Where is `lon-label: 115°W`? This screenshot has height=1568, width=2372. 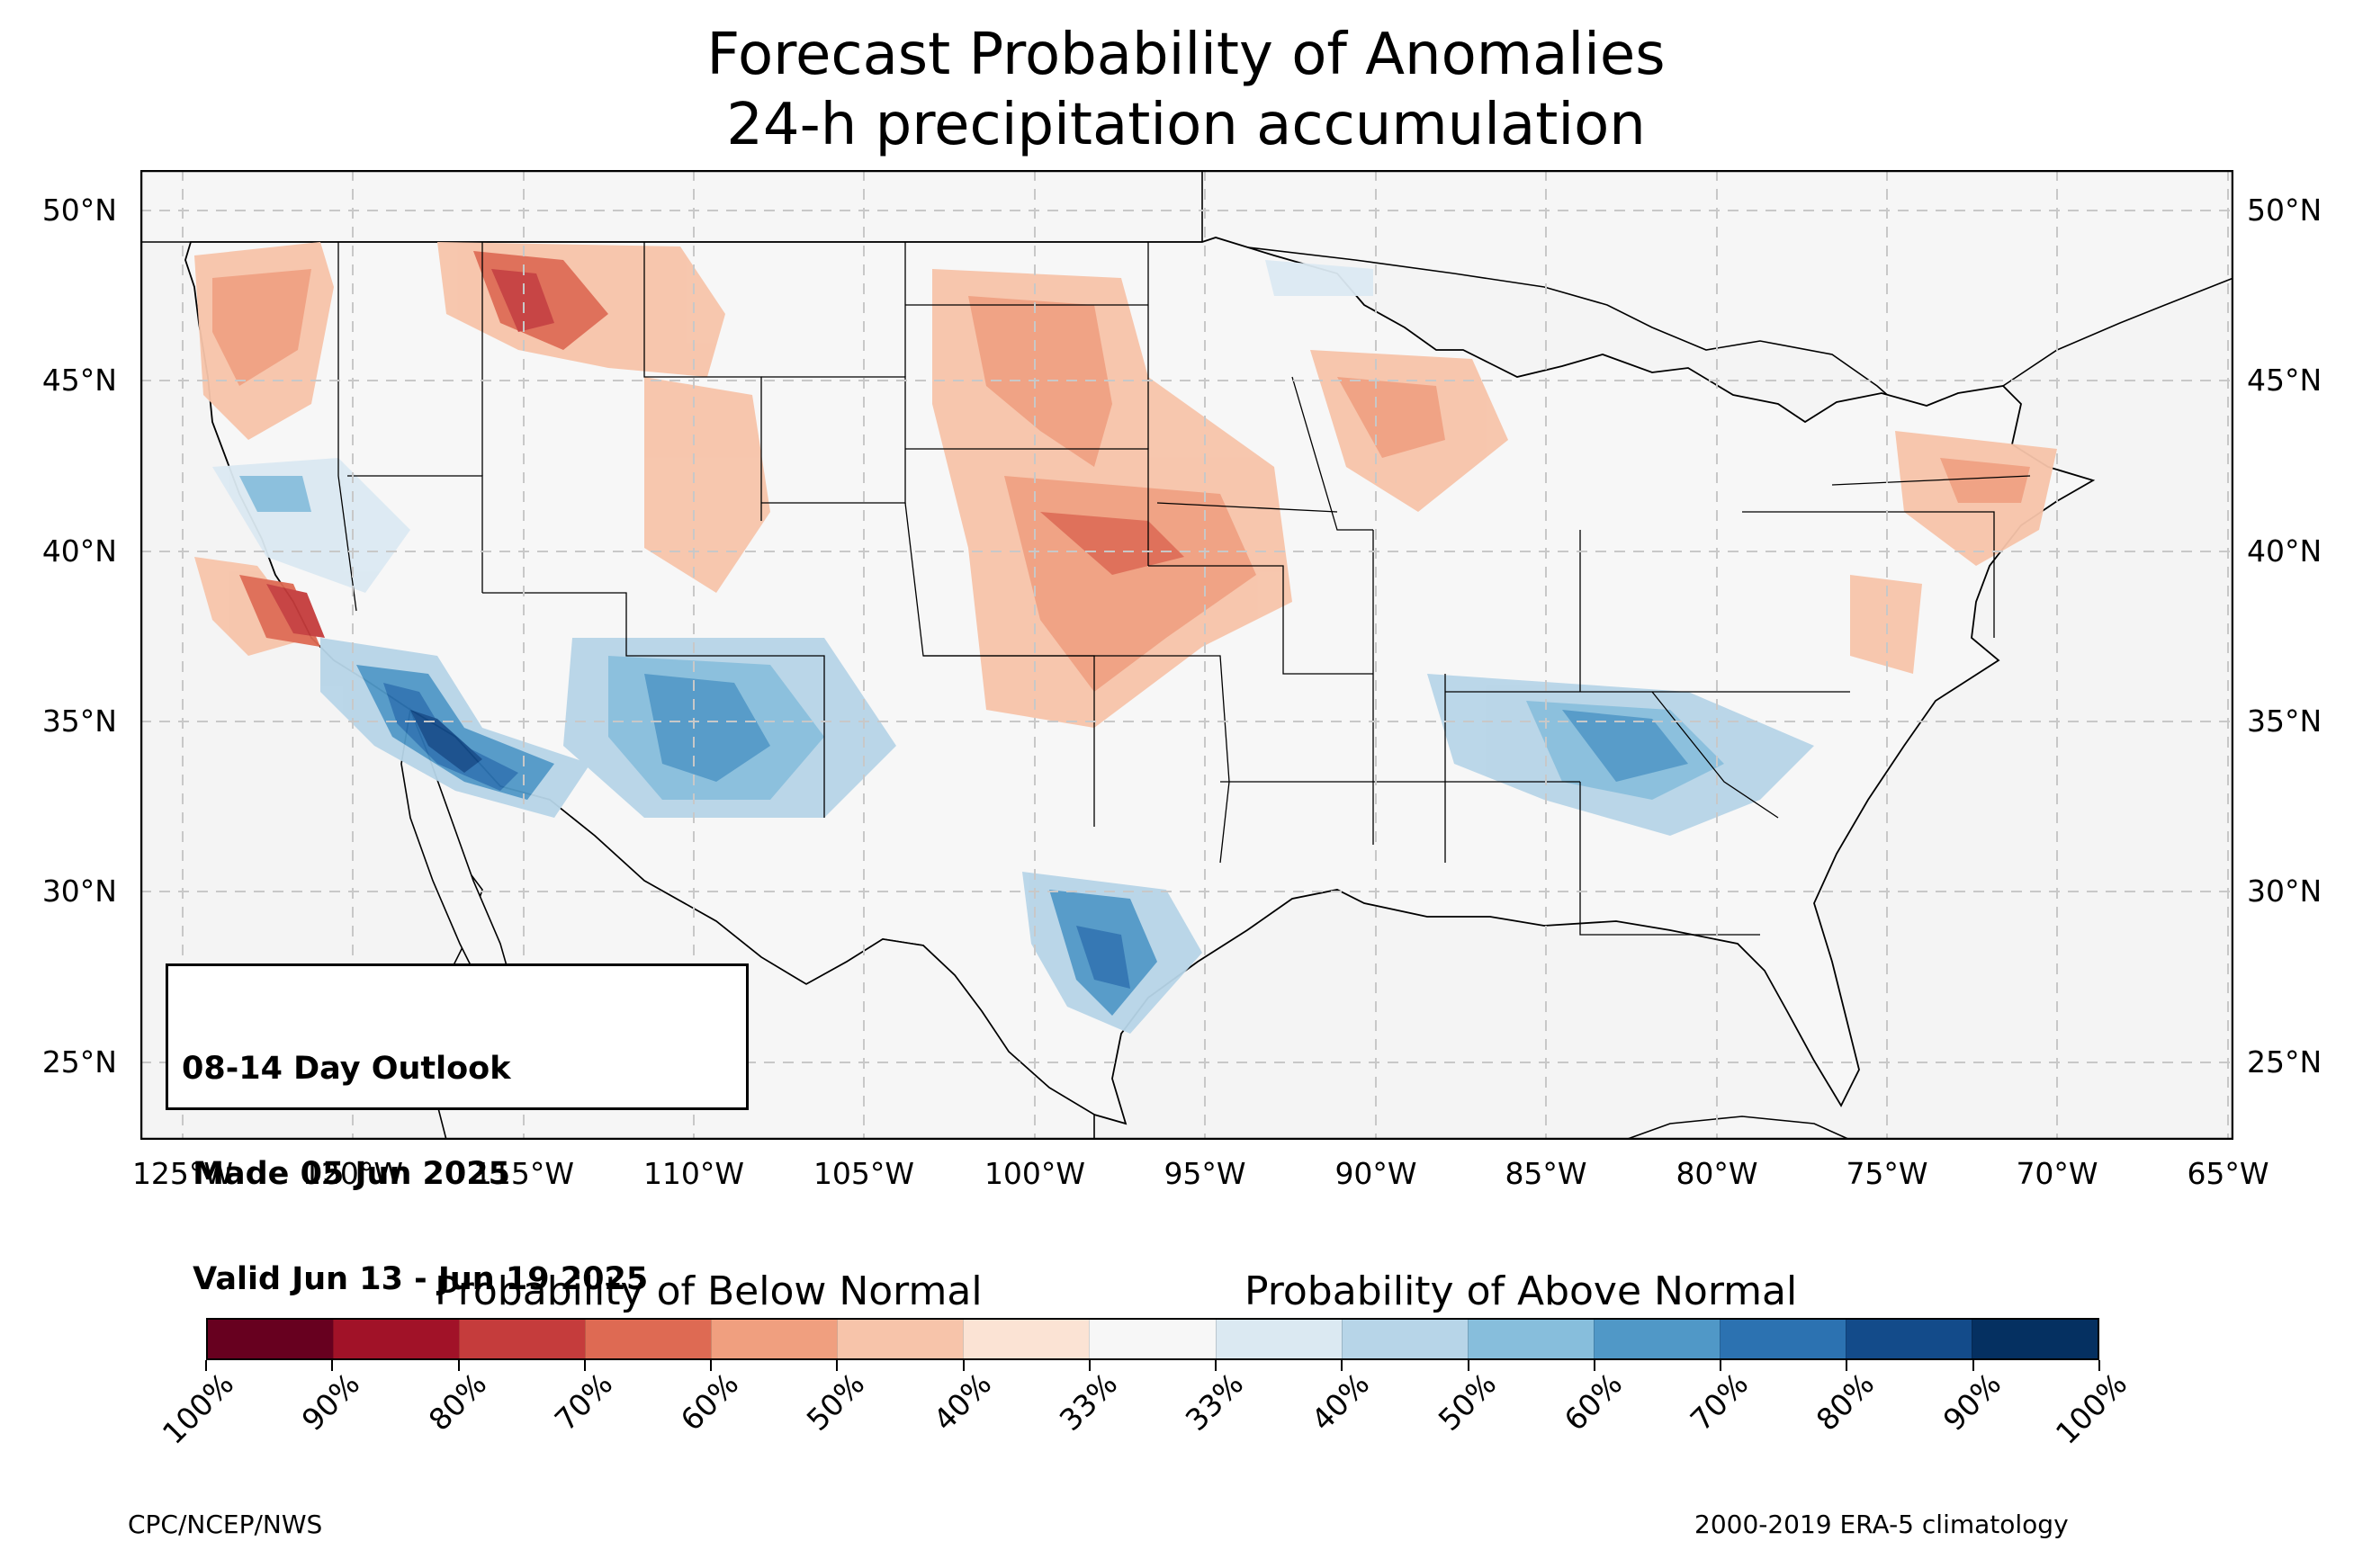
lon-label: 115°W is located at coordinates (523, 1173).